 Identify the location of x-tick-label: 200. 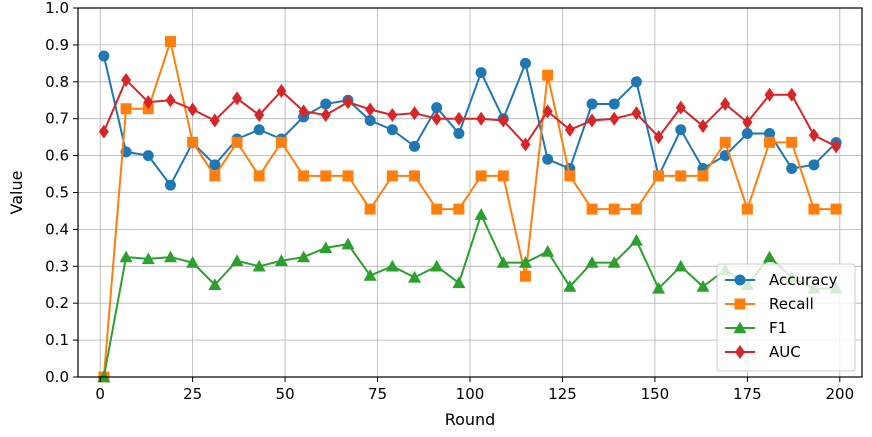
(839, 394).